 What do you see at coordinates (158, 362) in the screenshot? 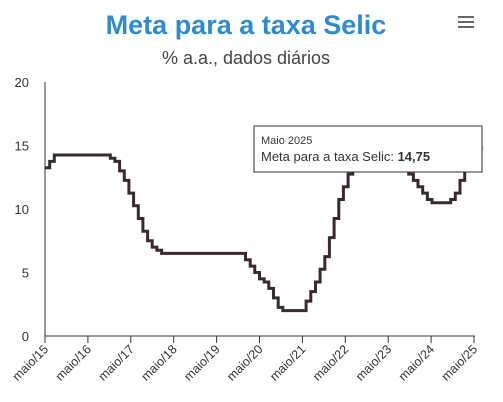
I see `x-tick-label: maio/18` at bounding box center [158, 362].